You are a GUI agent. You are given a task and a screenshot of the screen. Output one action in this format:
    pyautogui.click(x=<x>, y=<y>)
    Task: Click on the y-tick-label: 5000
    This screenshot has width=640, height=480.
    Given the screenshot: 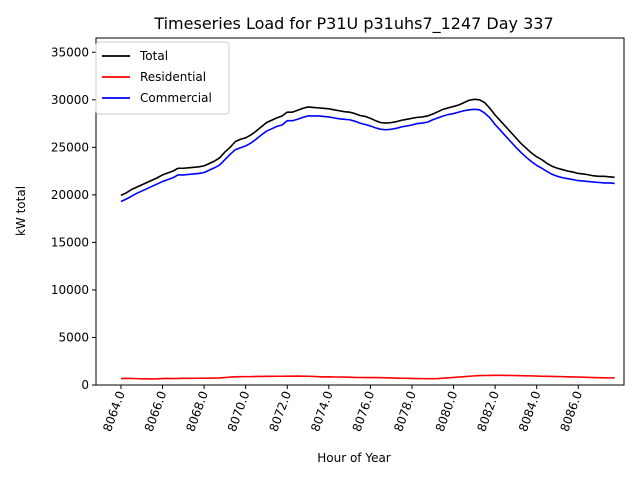 What is the action you would take?
    pyautogui.click(x=73, y=337)
    